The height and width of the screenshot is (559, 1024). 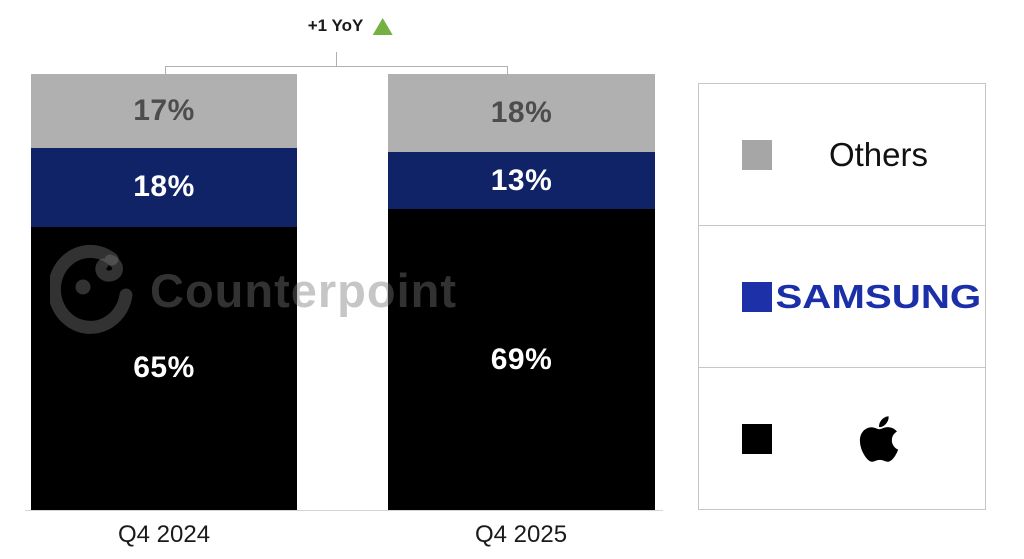 I want to click on legend-item-samsung: SAMSUNG, so click(x=842, y=296).